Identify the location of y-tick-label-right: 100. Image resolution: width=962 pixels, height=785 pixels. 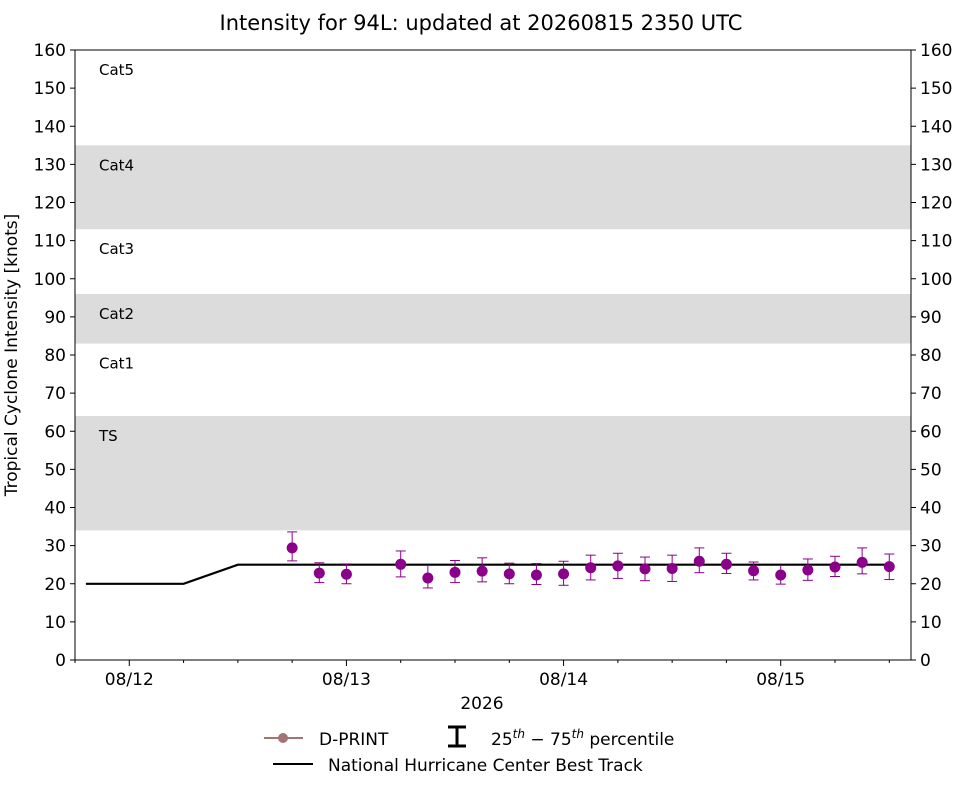
(936, 280).